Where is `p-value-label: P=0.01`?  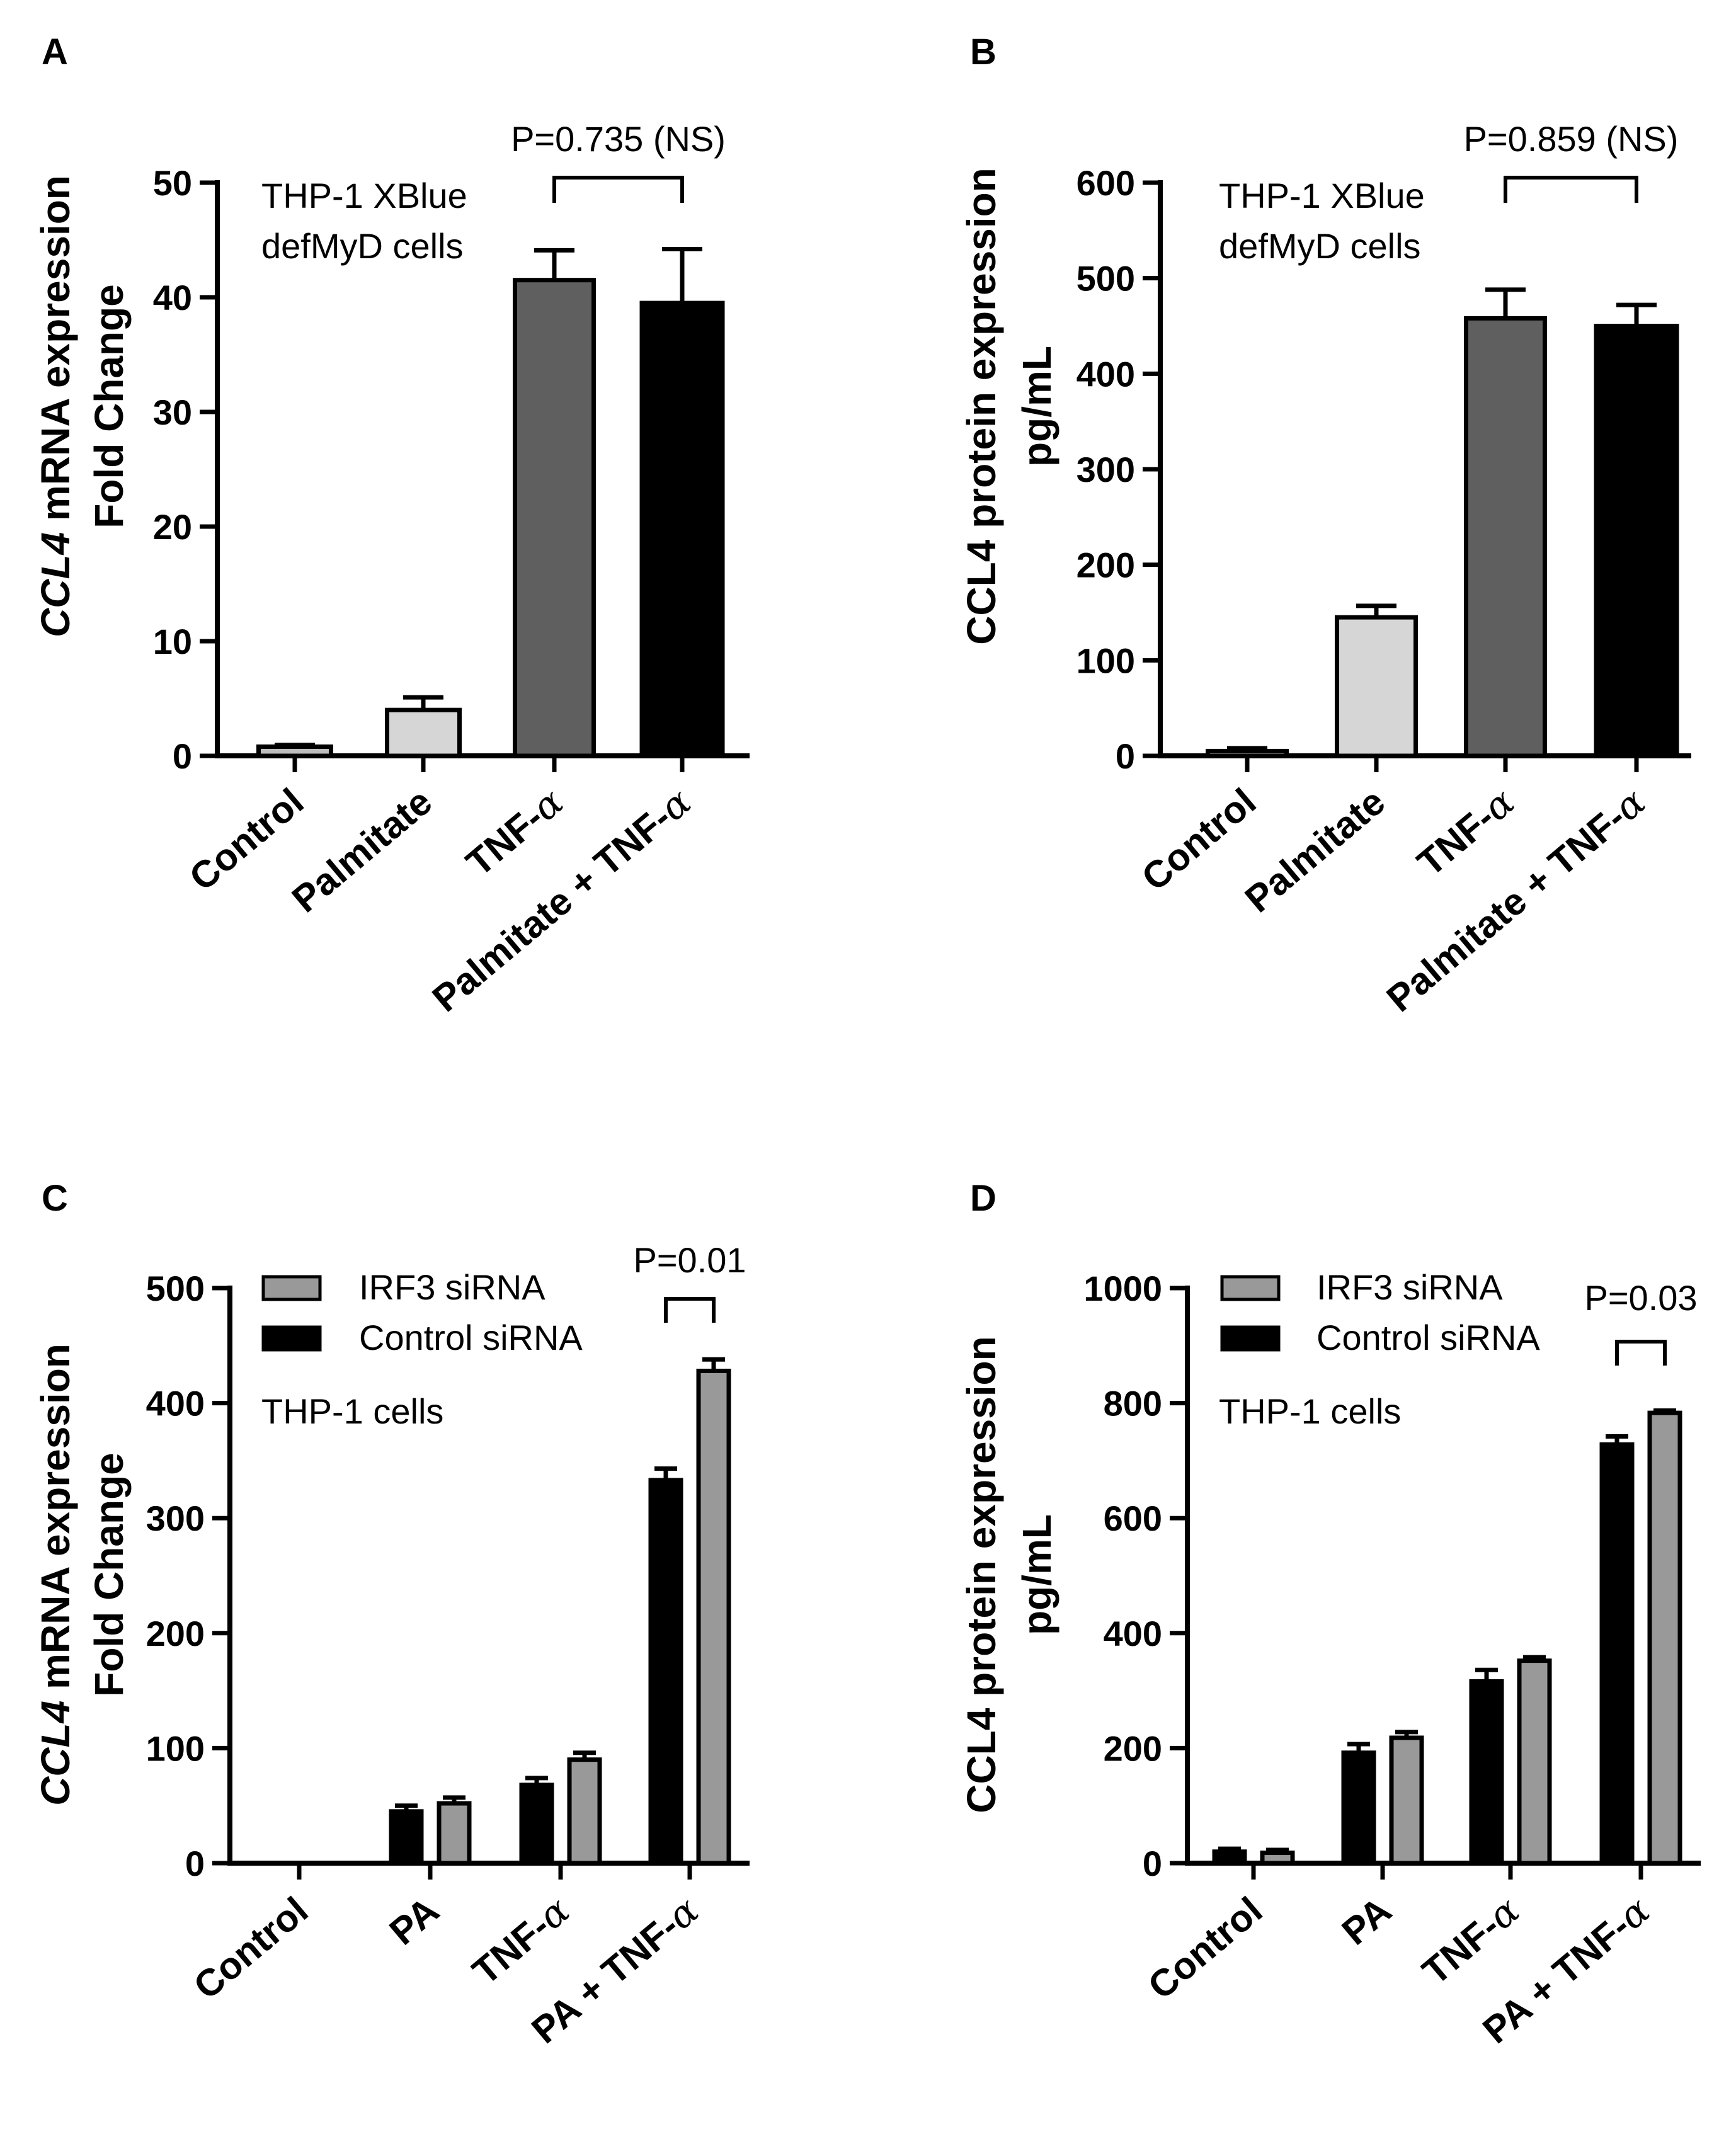 p-value-label: P=0.01 is located at coordinates (689, 1260).